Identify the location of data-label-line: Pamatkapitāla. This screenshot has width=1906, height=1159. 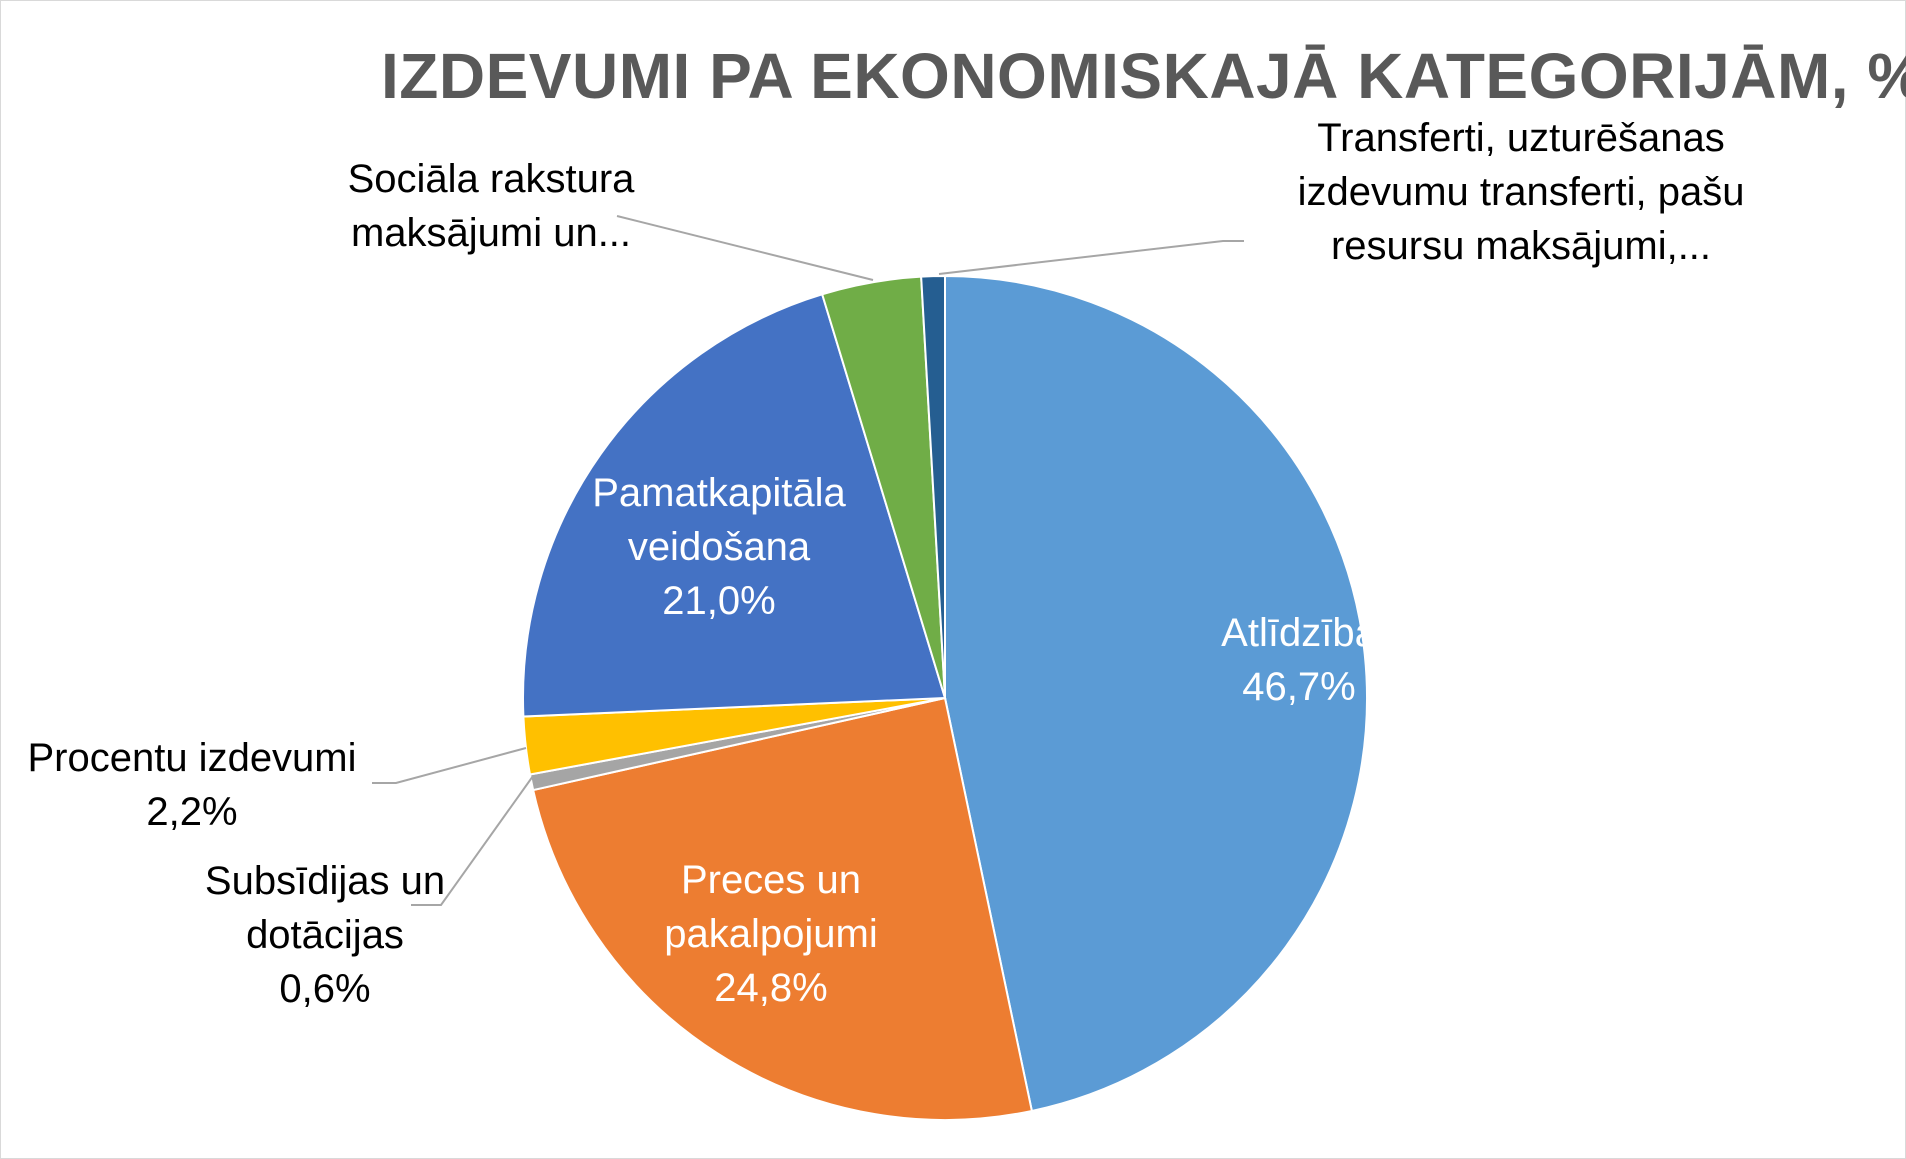
(719, 493).